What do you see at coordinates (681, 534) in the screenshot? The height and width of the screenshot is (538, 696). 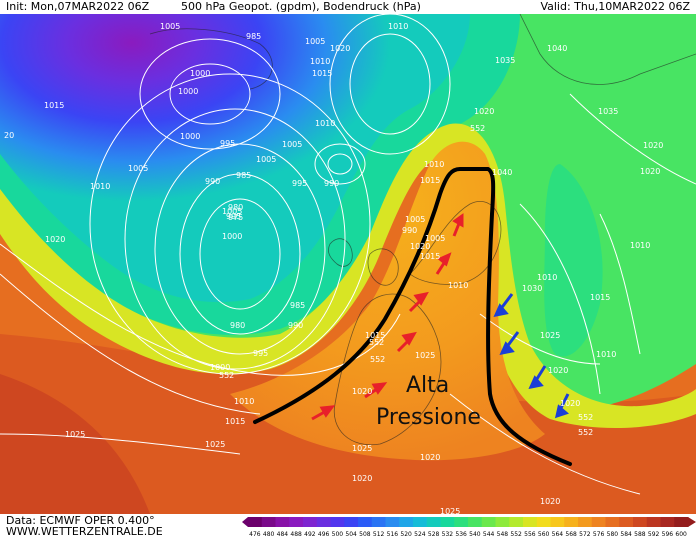 I see `scale-tick-label: 600` at bounding box center [681, 534].